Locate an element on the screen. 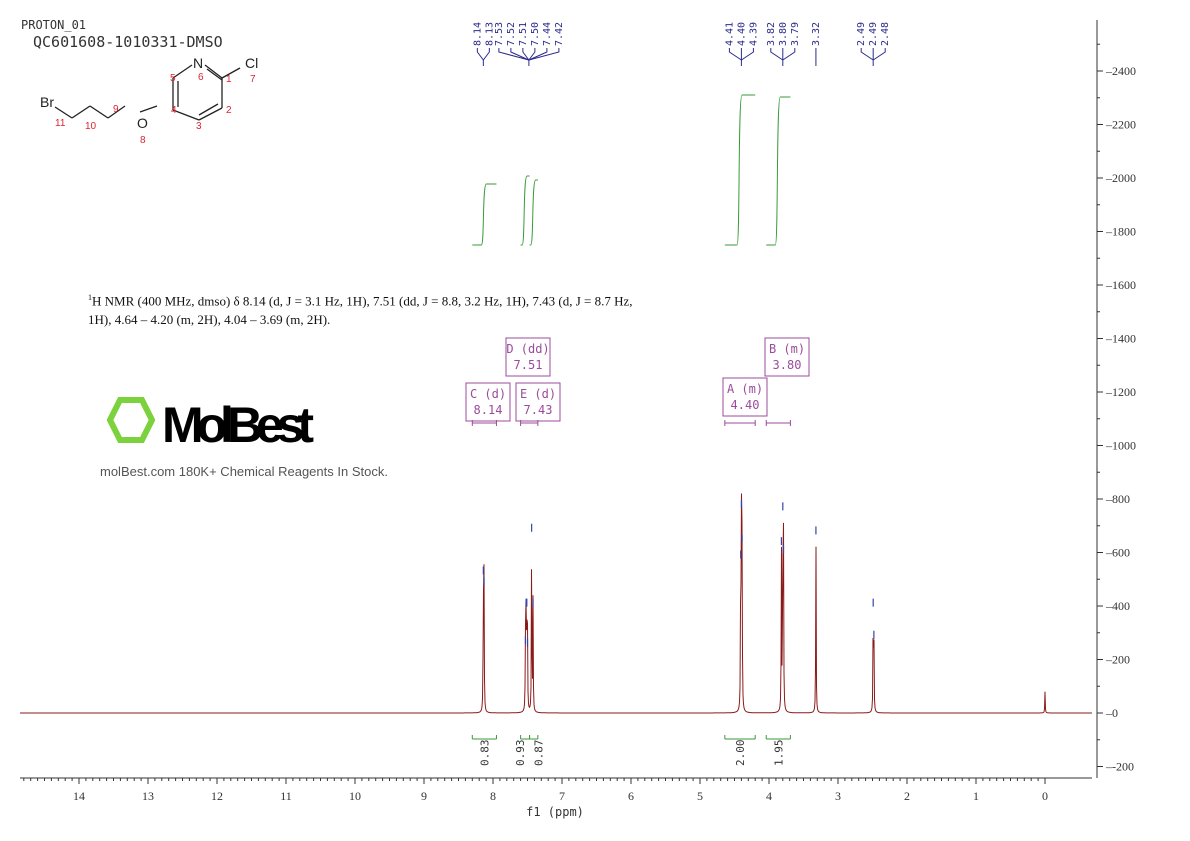 This screenshot has width=1190, height=841. multiplet-label: D (dd) is located at coordinates (527, 349).